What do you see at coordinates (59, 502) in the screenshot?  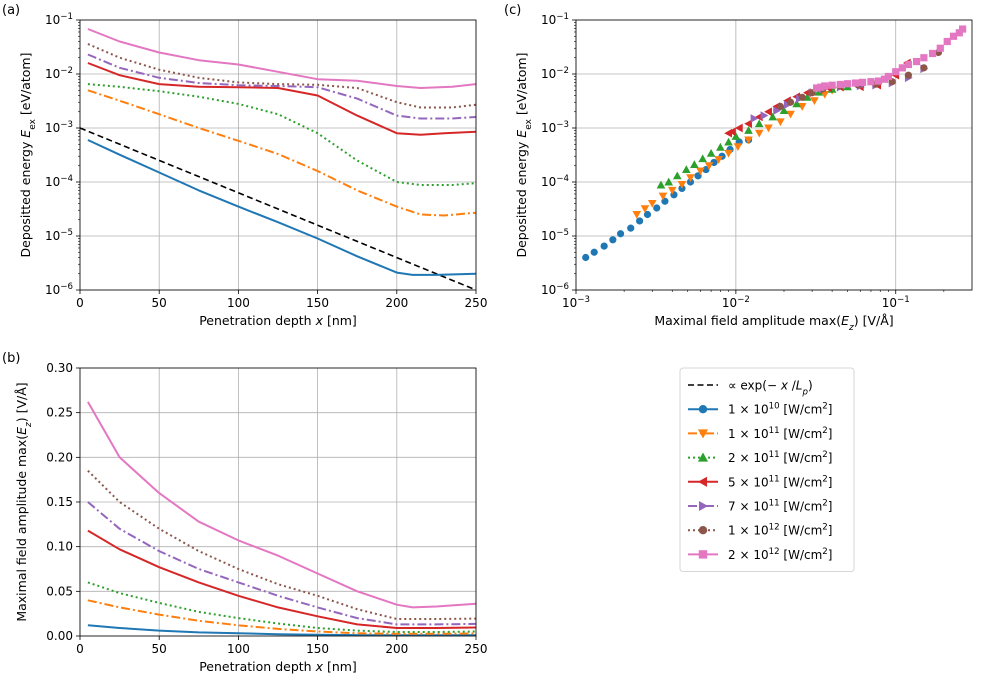 I see `panel-b-ytick-label: 0.15` at bounding box center [59, 502].